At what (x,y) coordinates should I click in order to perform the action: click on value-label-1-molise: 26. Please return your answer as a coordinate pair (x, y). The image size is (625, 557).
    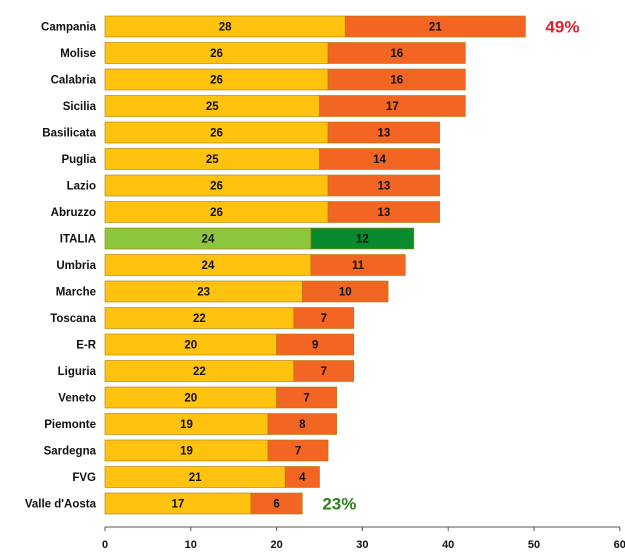
    Looking at the image, I should click on (216, 54).